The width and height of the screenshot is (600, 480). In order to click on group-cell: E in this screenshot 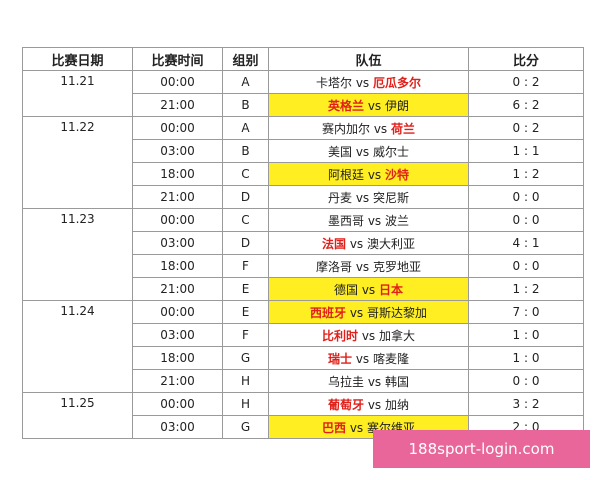, I will do `click(245, 289)`.